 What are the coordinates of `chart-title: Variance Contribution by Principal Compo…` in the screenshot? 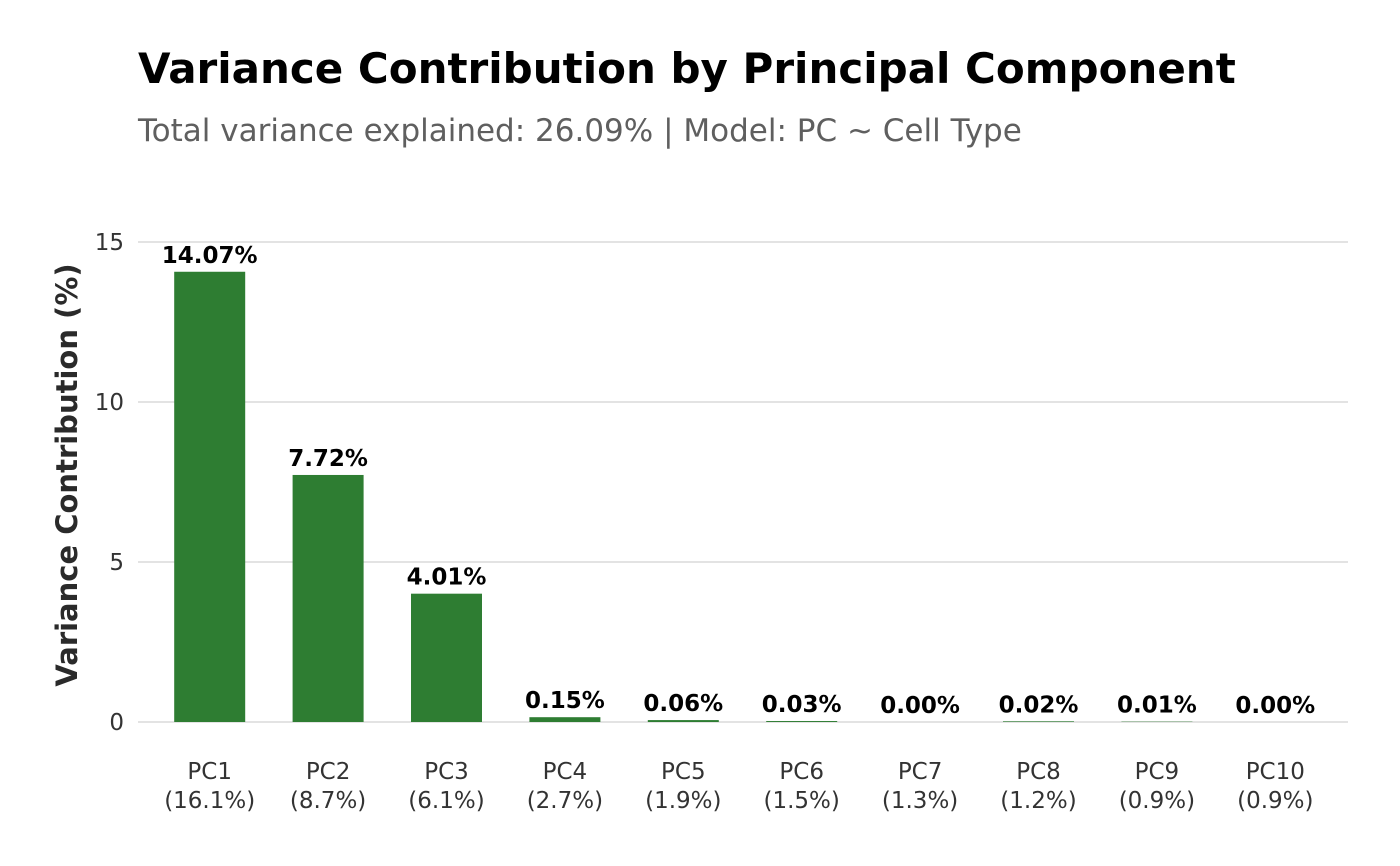 It's located at (687, 68).